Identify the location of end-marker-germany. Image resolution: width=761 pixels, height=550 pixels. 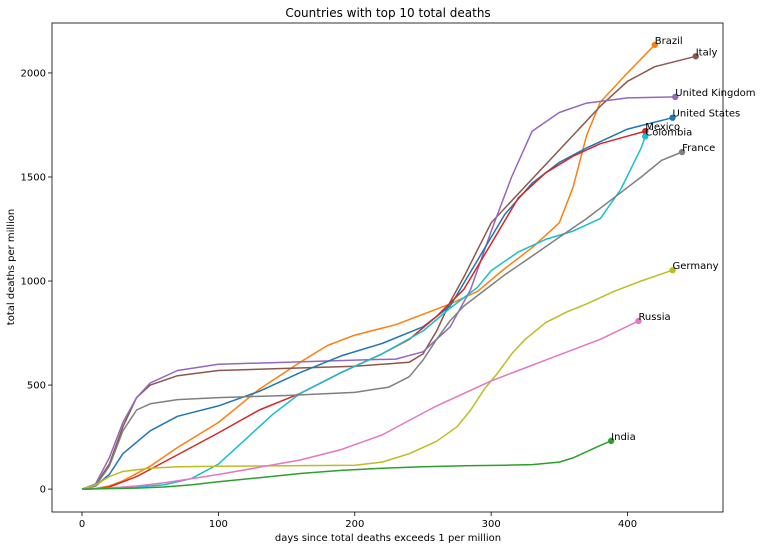
(672, 270).